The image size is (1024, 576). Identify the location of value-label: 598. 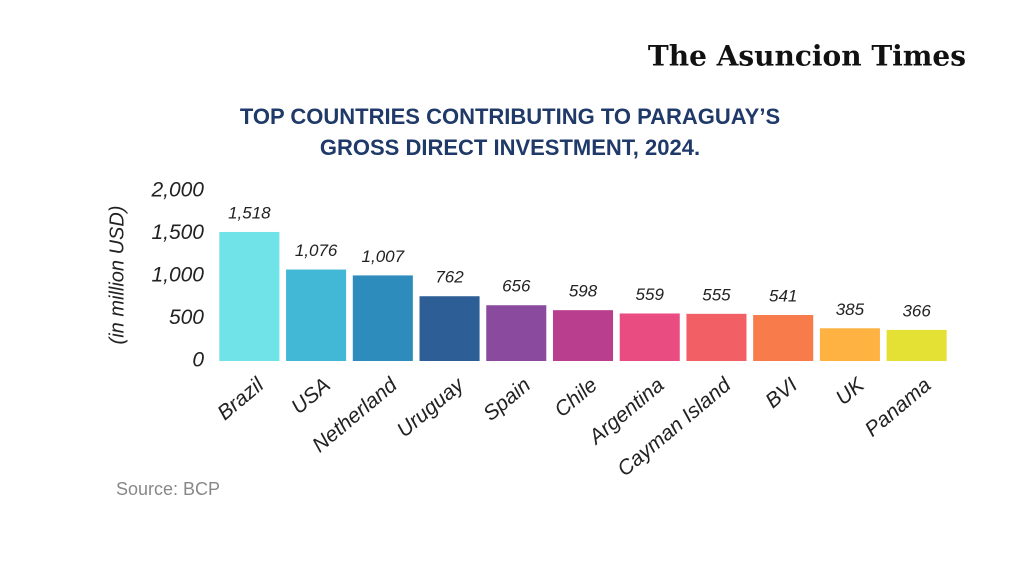
(583, 291).